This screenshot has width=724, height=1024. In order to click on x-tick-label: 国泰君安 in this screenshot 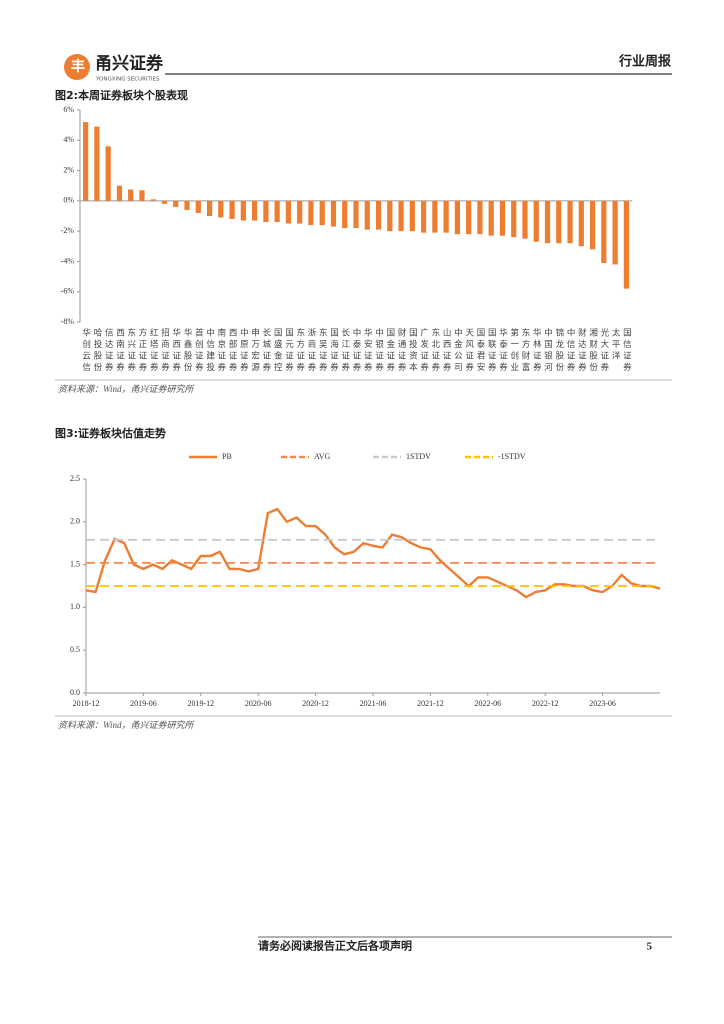, I will do `click(481, 351)`.